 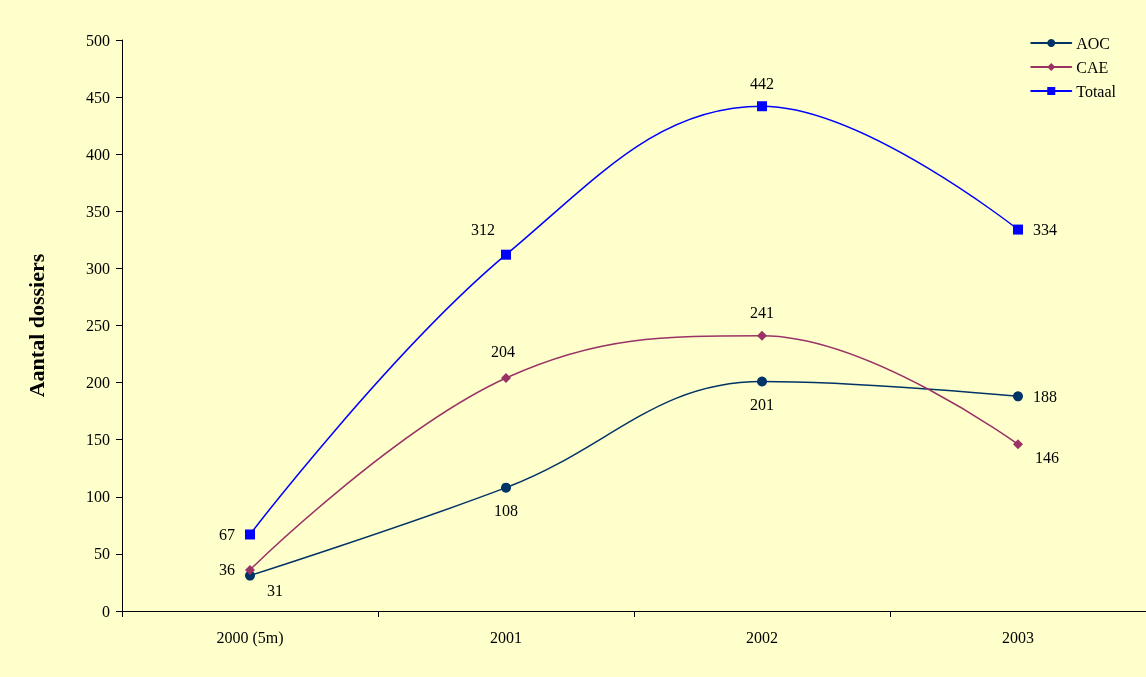 I want to click on y-tick-label: 150, so click(x=98, y=440).